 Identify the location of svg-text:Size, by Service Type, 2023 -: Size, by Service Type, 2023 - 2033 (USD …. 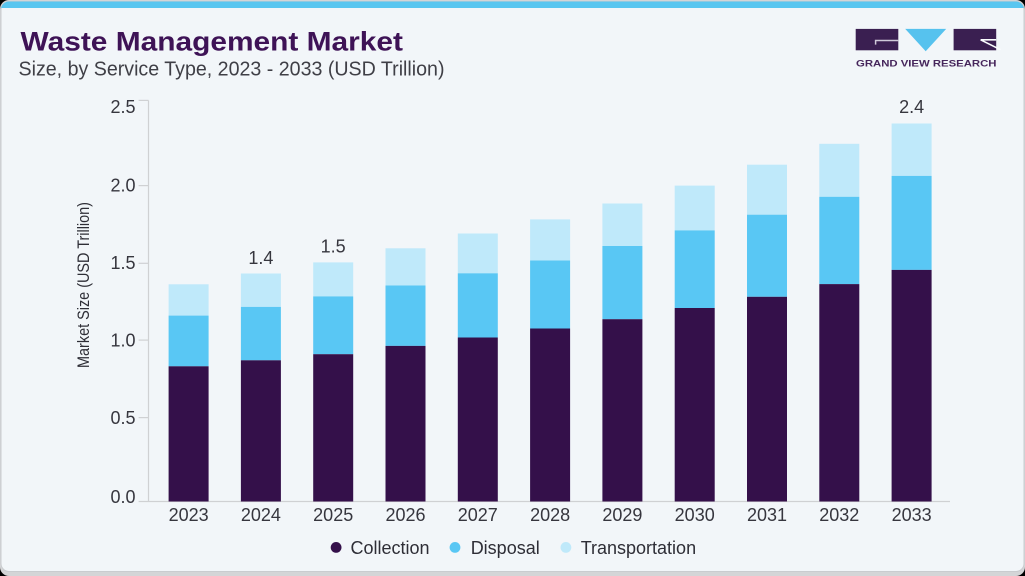
(232, 69).